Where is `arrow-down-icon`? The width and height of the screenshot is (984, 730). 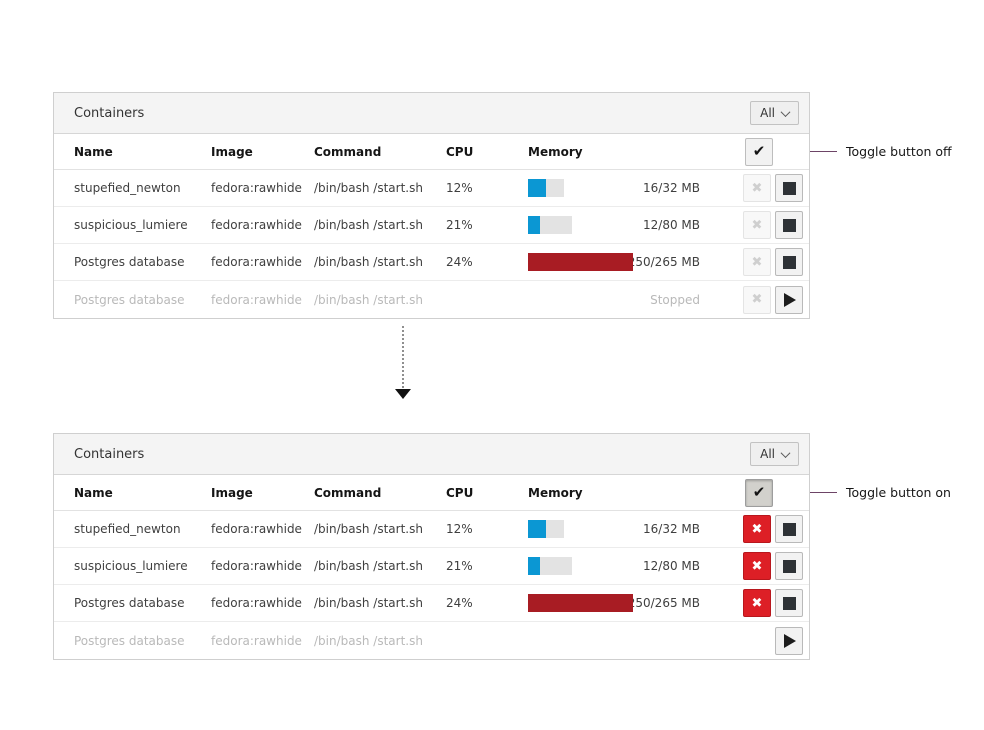
arrow-down-icon is located at coordinates (403, 394).